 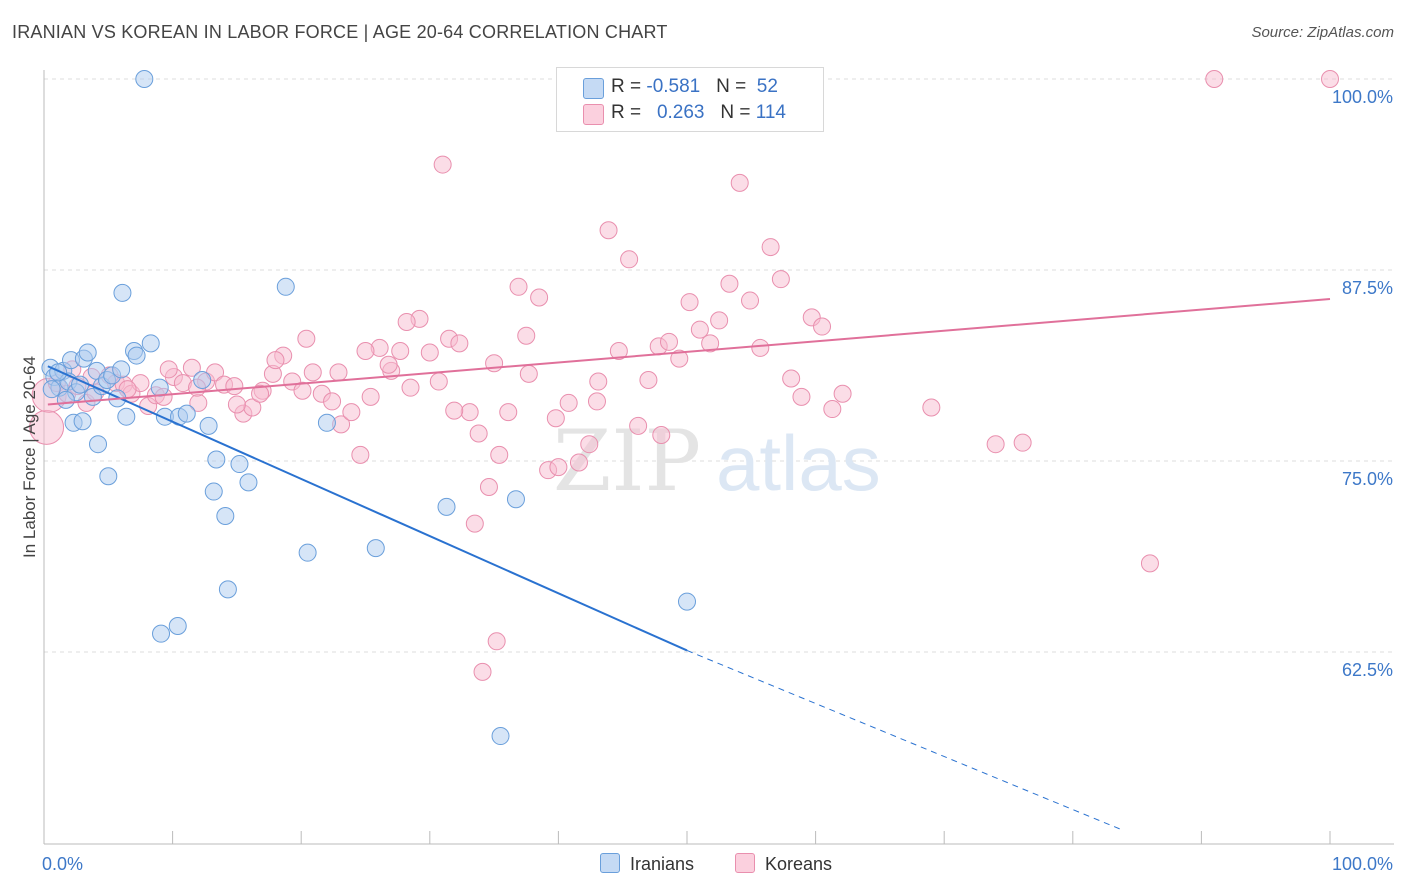 I want to click on y-axis-tick-labels: 100.0% 87.5% 75.0% 62.5%, so click(x=1362, y=383).